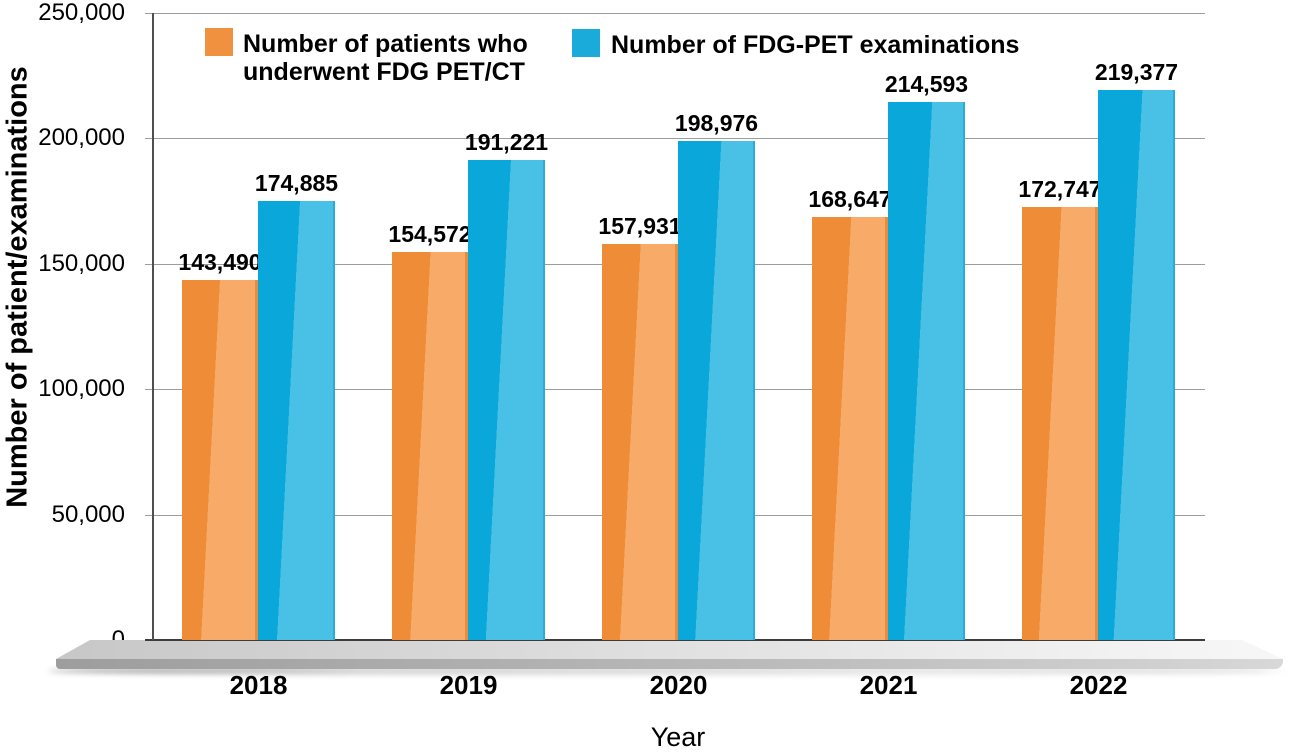  I want to click on legend-label-examinations: Number of FDG-PET examinations, so click(815, 45).